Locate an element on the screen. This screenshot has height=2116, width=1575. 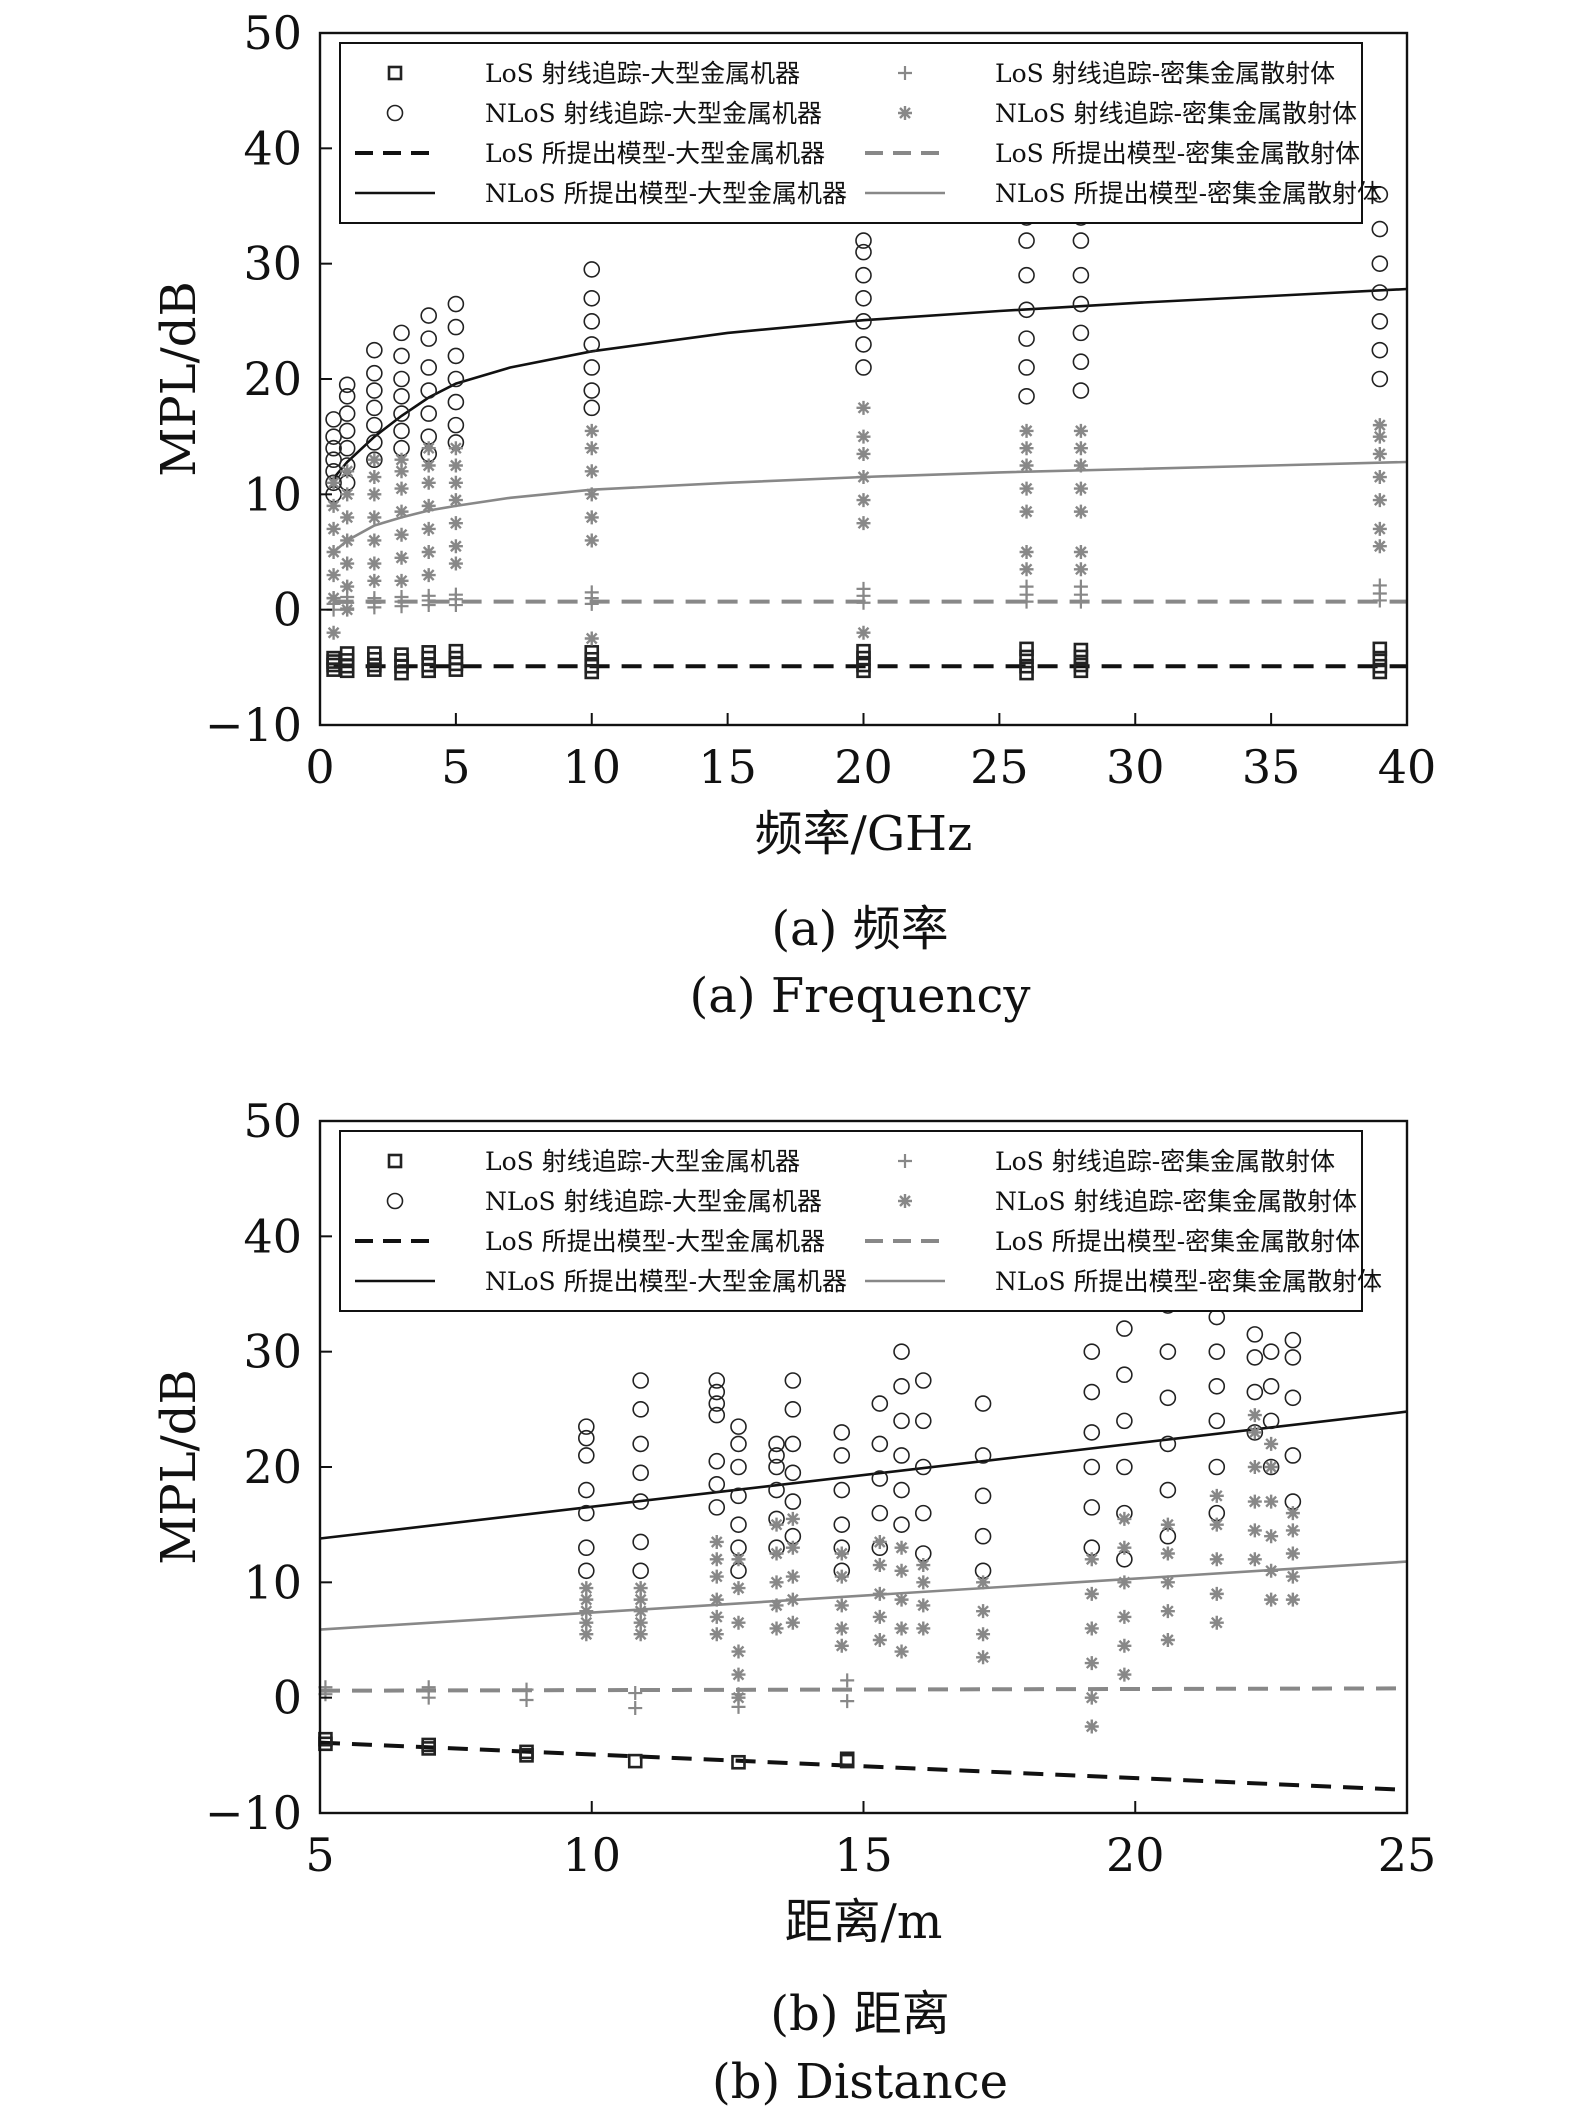
legend-label: LoS 射线追踪-大型金属机器 is located at coordinates (642, 73).